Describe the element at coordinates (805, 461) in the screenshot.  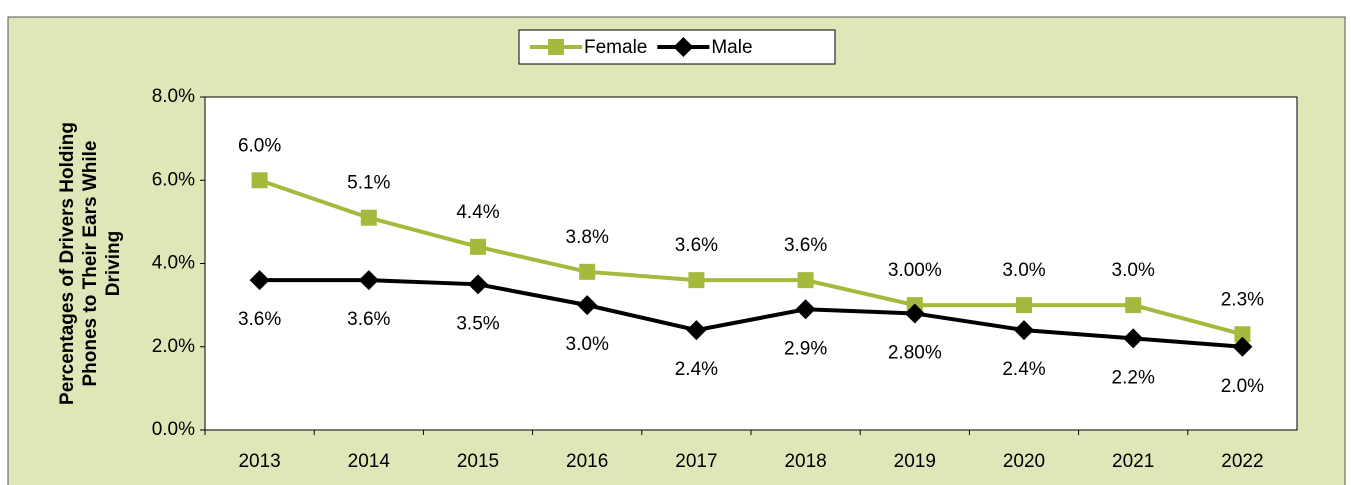
I see `x-tick-label: 2018` at that location.